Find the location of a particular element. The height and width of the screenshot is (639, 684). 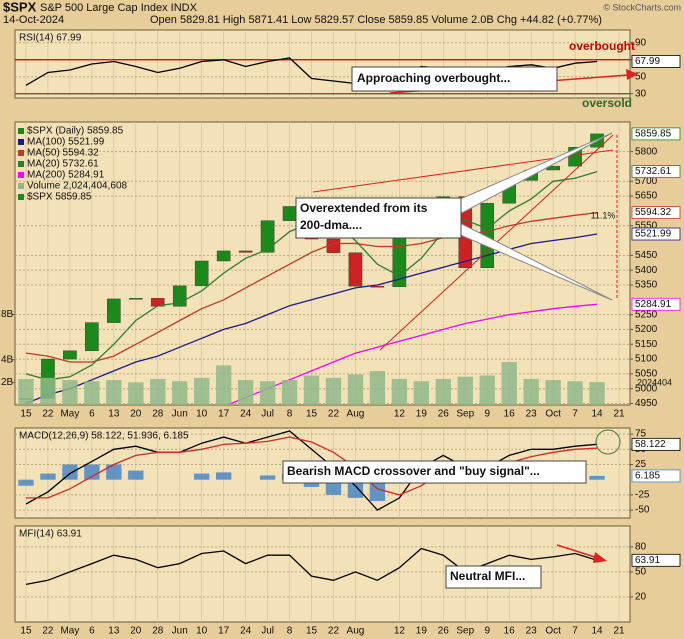

x-tick-label: 13 is located at coordinates (114, 414).